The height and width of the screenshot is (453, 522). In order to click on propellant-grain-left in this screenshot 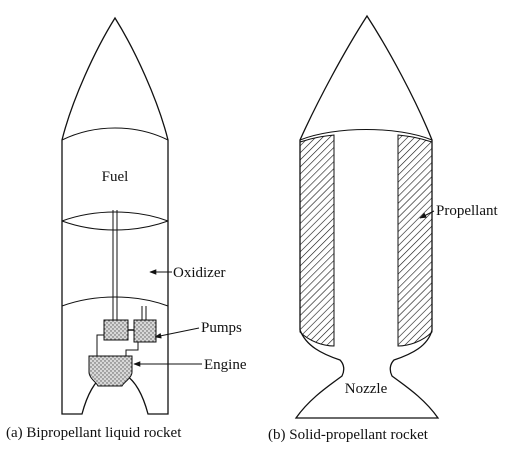, I will do `click(317, 240)`.